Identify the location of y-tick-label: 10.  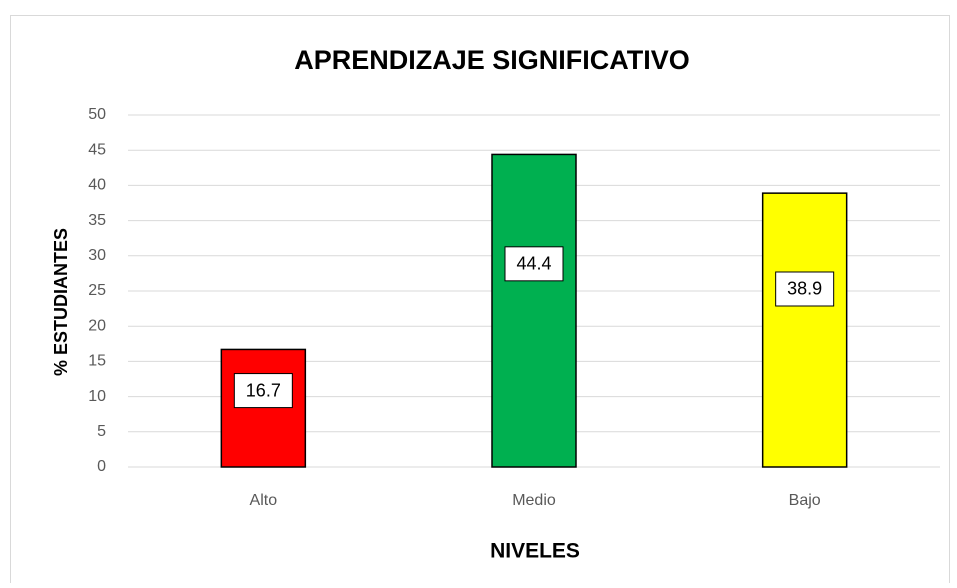
(97, 396).